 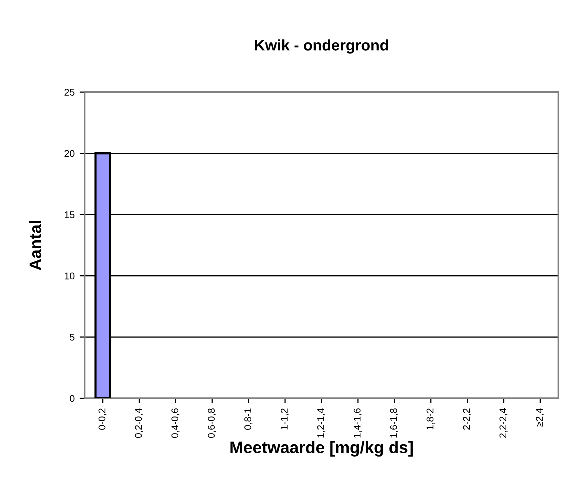 I want to click on x-tick-label: ≥2,4, so click(x=540, y=417).